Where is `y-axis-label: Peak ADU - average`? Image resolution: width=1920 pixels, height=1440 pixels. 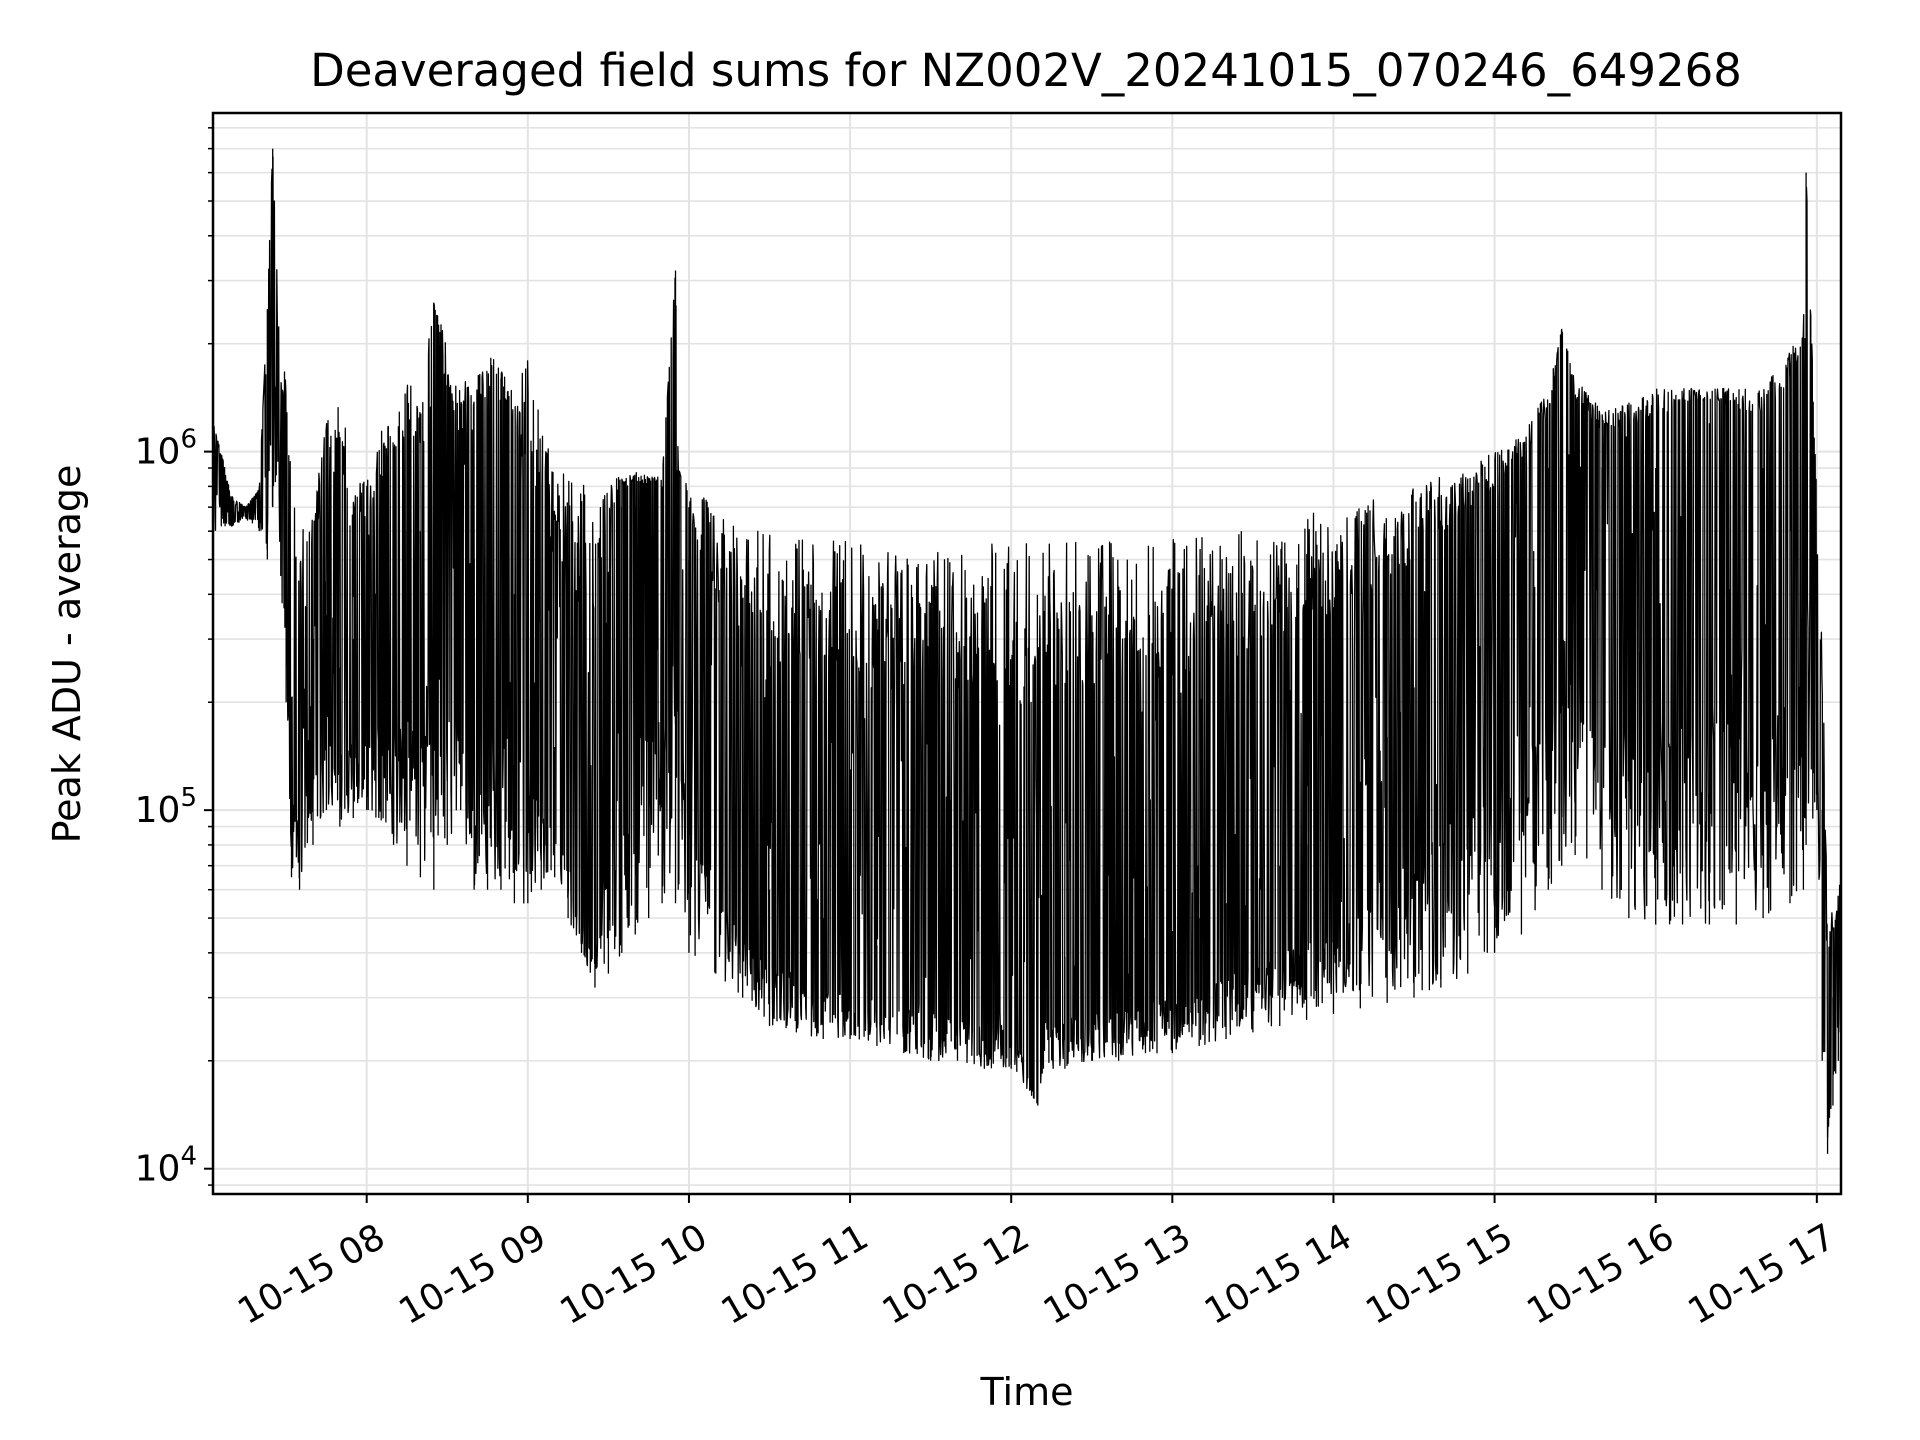 y-axis-label: Peak ADU - average is located at coordinates (67, 654).